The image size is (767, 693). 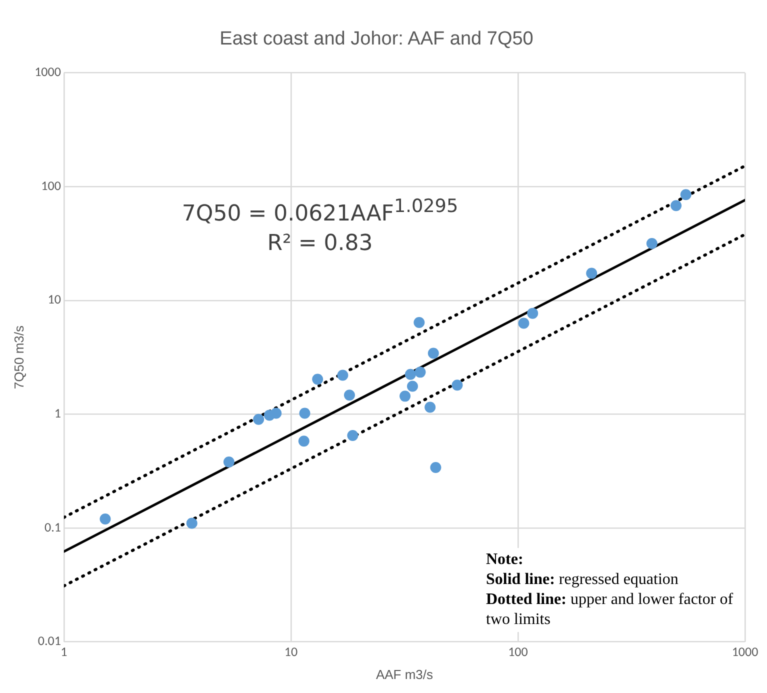 What do you see at coordinates (610, 589) in the screenshot?
I see `text: Note: Solid line: regressed equation Dotted line: upper and lower factor of two limits` at bounding box center [610, 589].